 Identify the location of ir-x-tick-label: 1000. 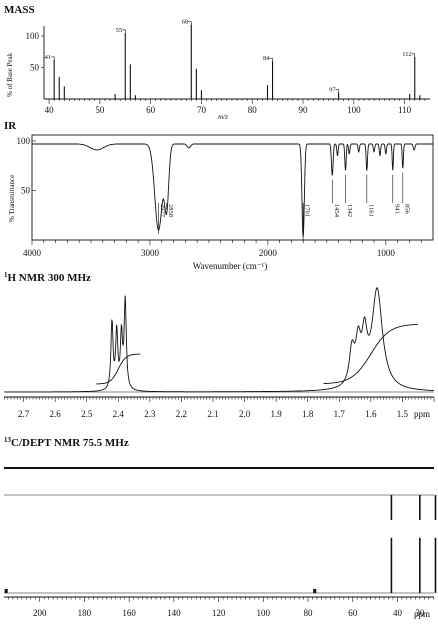
(386, 253).